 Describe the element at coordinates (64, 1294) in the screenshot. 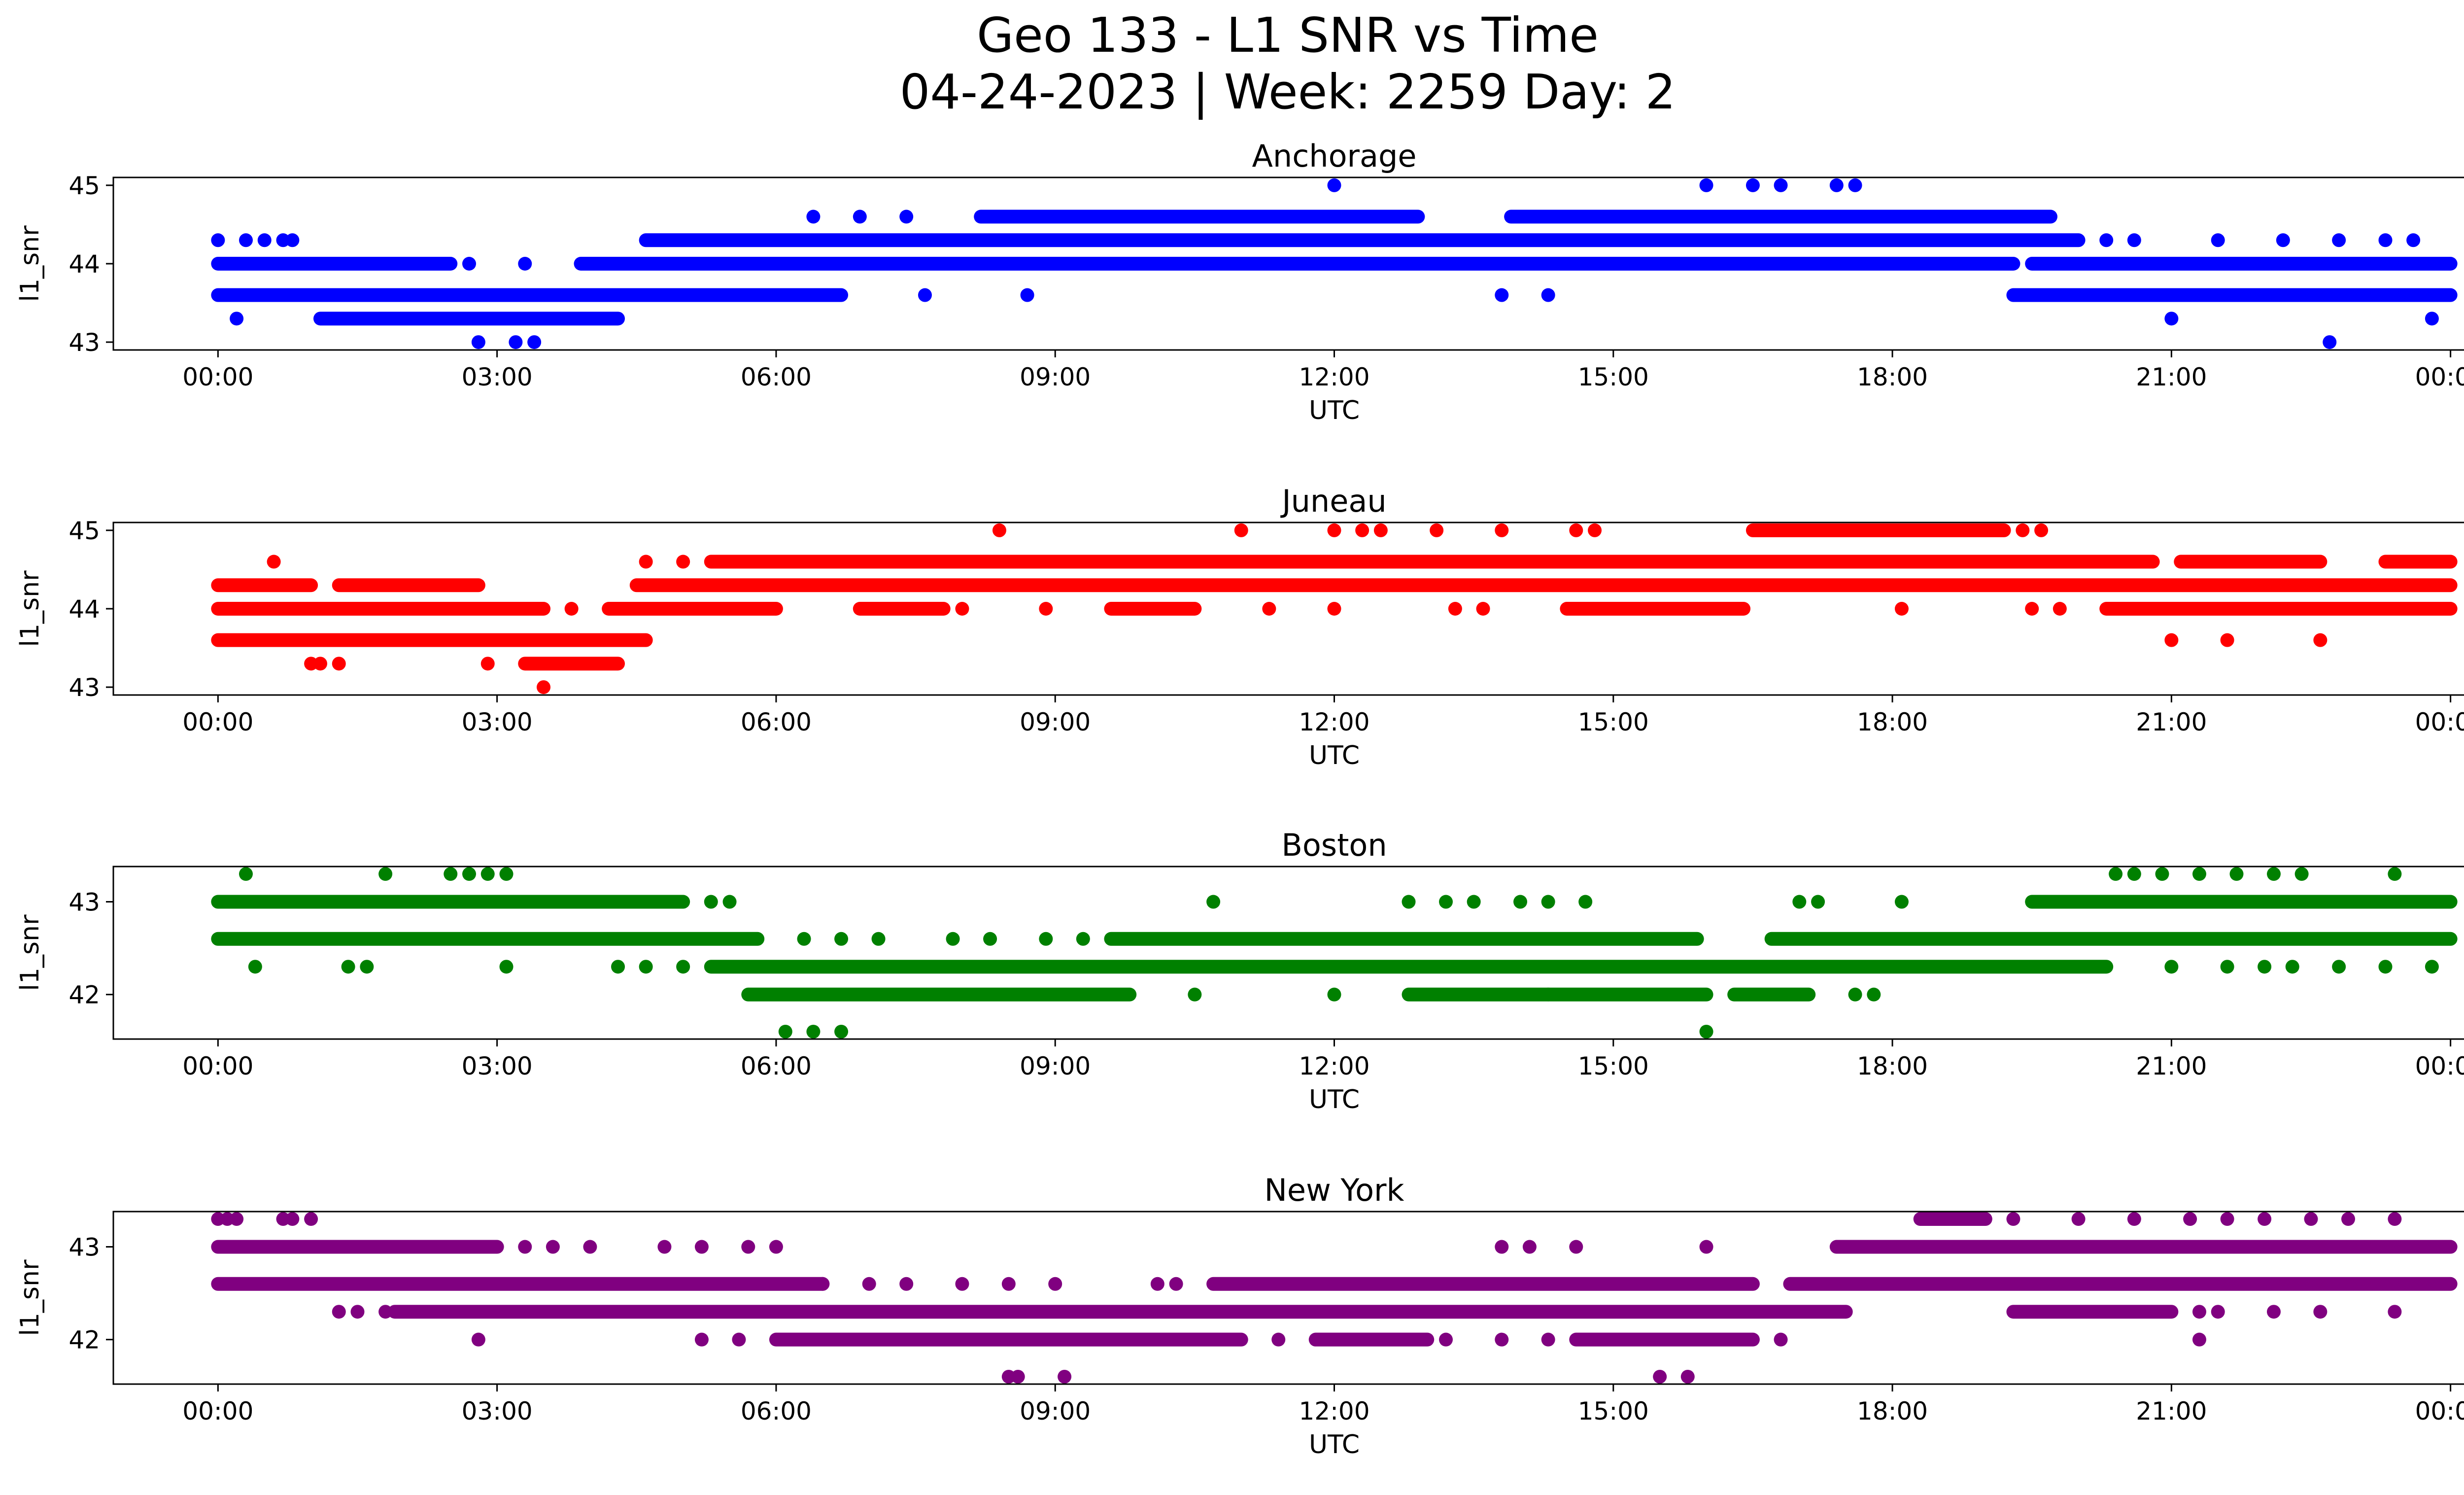

I see `y-axis: 42 43 l1_snr` at that location.